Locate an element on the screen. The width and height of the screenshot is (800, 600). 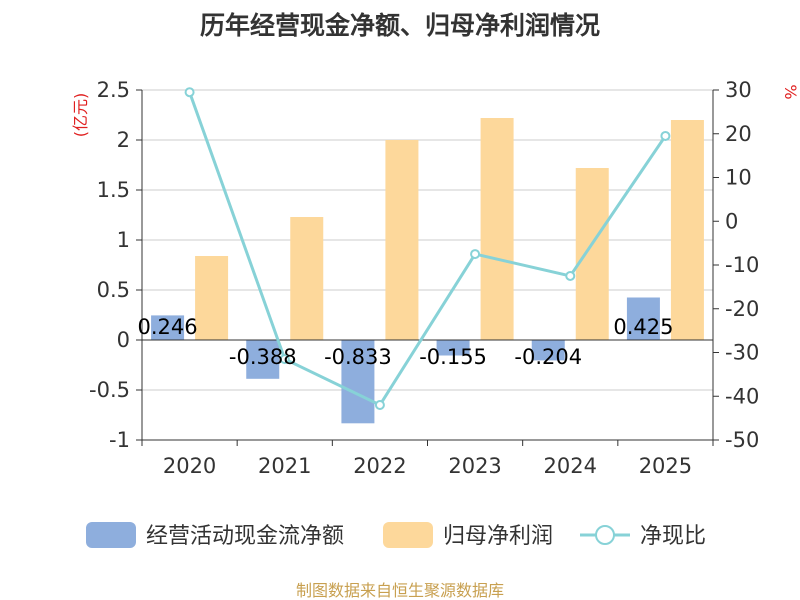
right-tick-label: 30 is located at coordinates (738, 90).